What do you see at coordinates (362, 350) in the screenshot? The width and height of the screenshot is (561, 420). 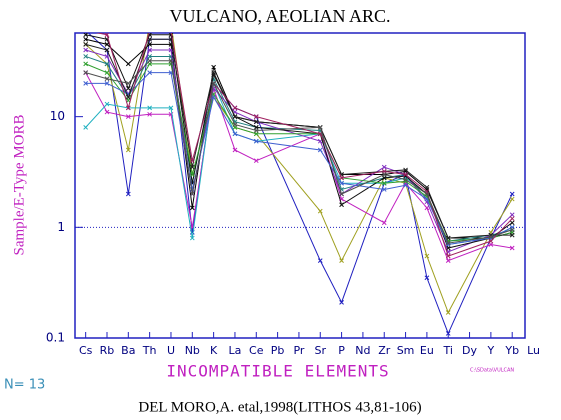 I see `x-tick-label: Nd` at bounding box center [362, 350].